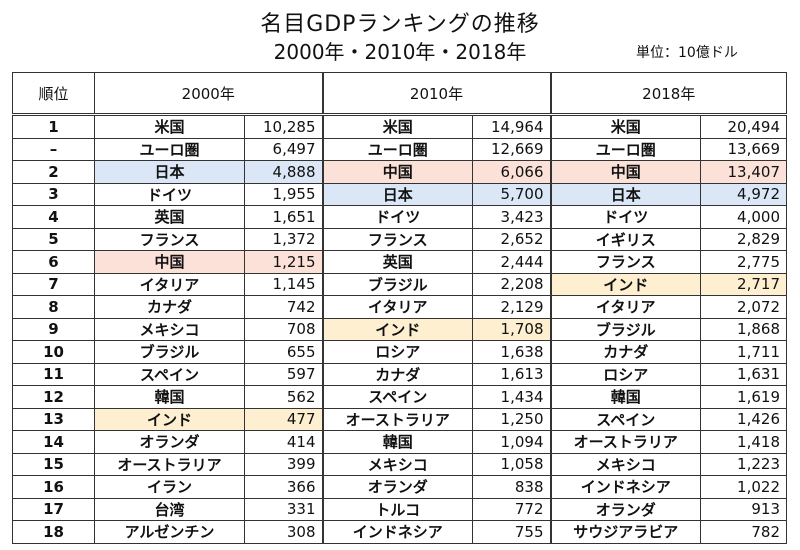  Describe the element at coordinates (53, 239) in the screenshot. I see `rank-cell: 5` at that location.